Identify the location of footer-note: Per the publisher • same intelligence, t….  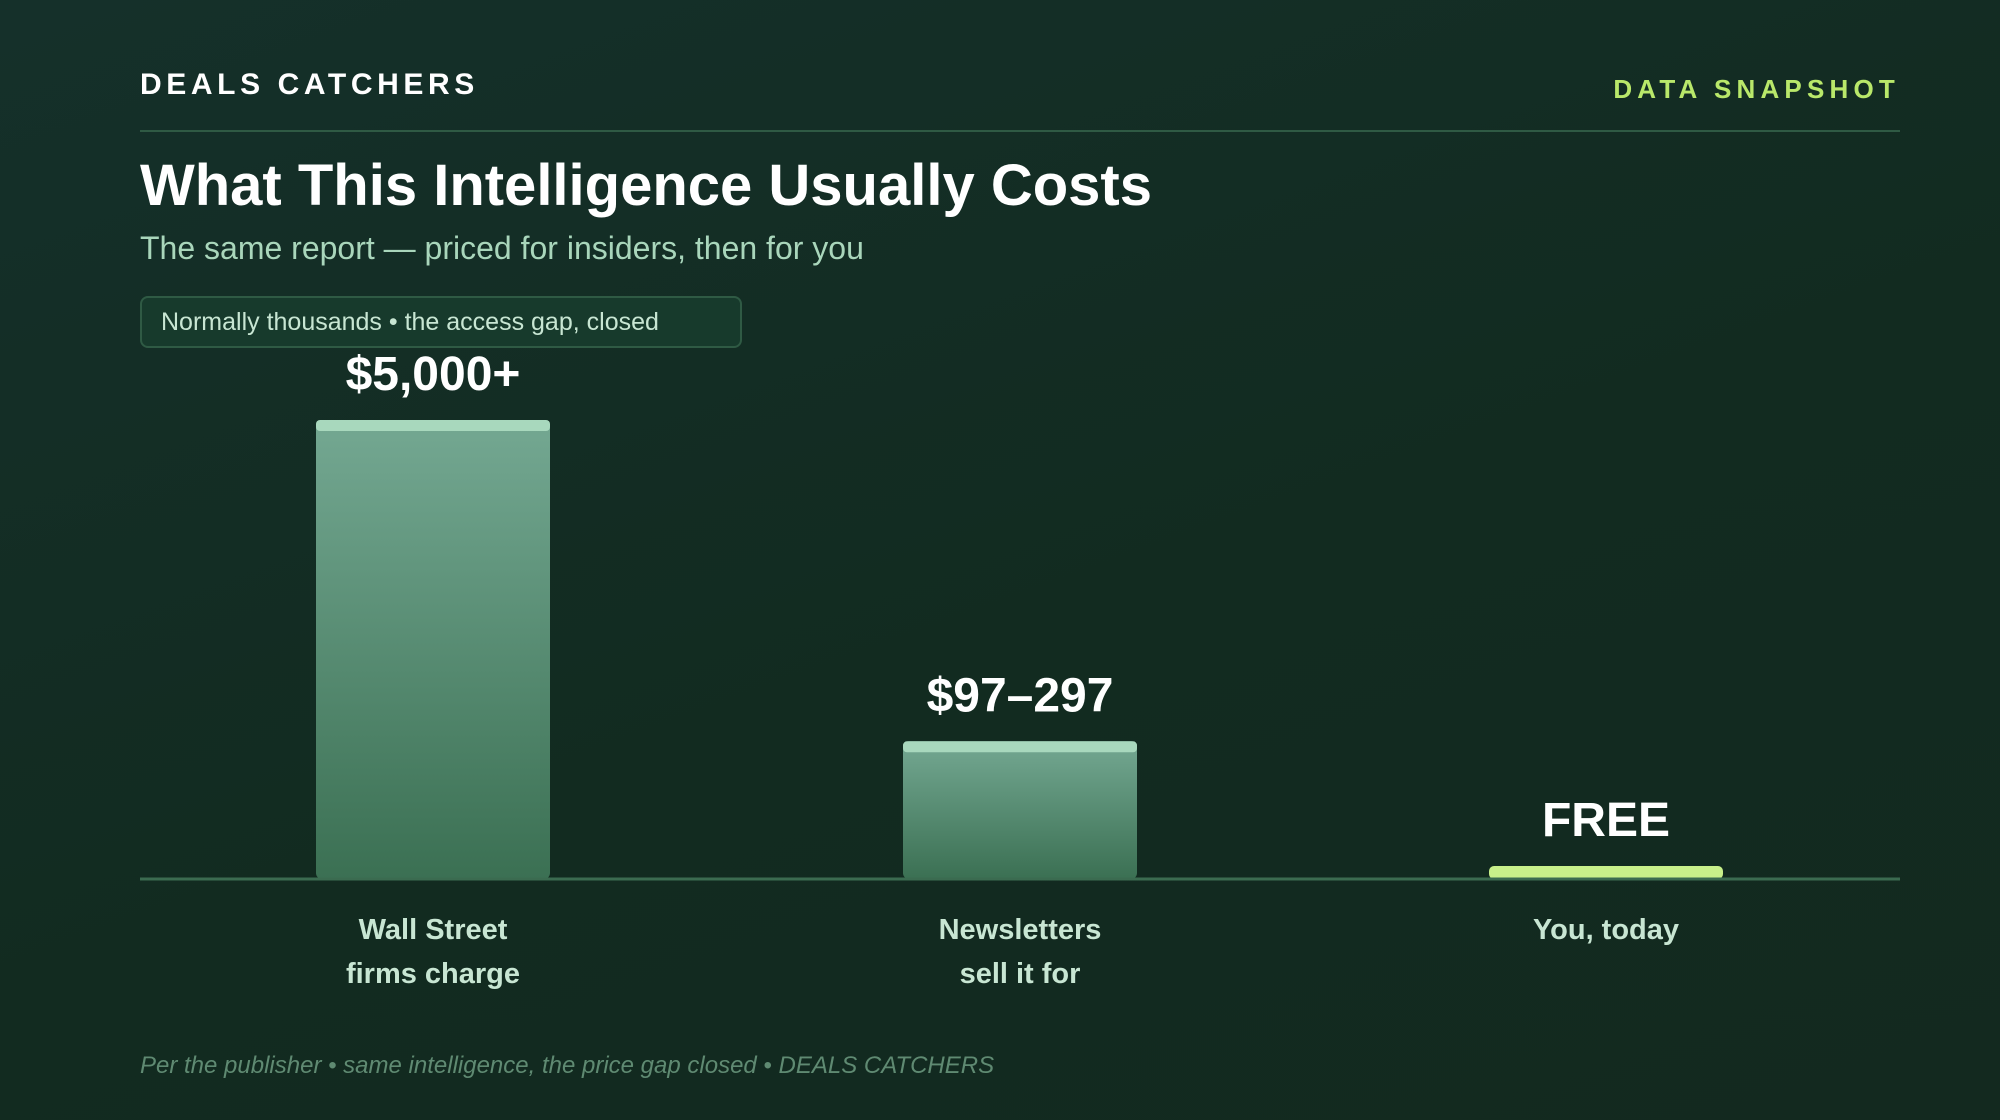
(567, 1065).